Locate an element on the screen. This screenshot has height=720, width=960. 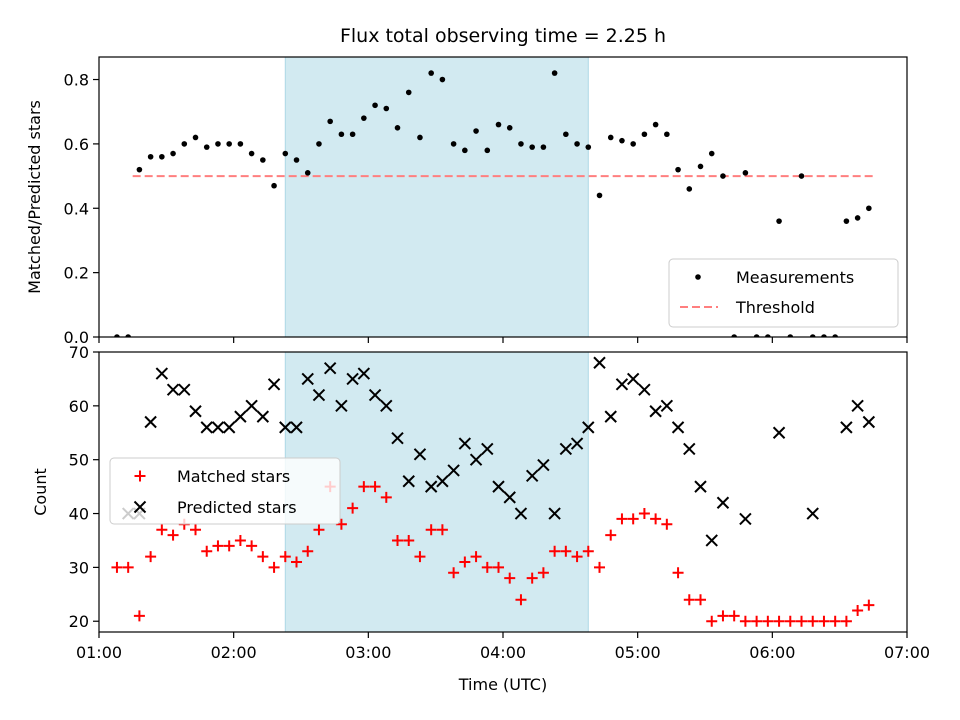
y-tick-label: 70 is located at coordinates (79, 352).